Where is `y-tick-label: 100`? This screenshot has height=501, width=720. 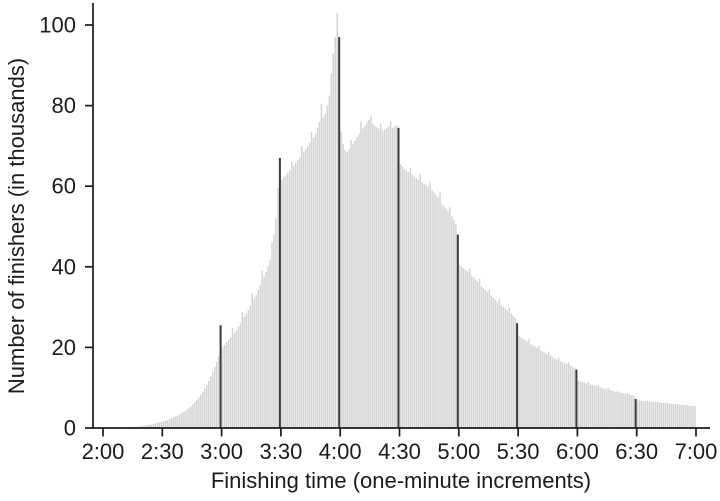 y-tick-label: 100 is located at coordinates (57, 25).